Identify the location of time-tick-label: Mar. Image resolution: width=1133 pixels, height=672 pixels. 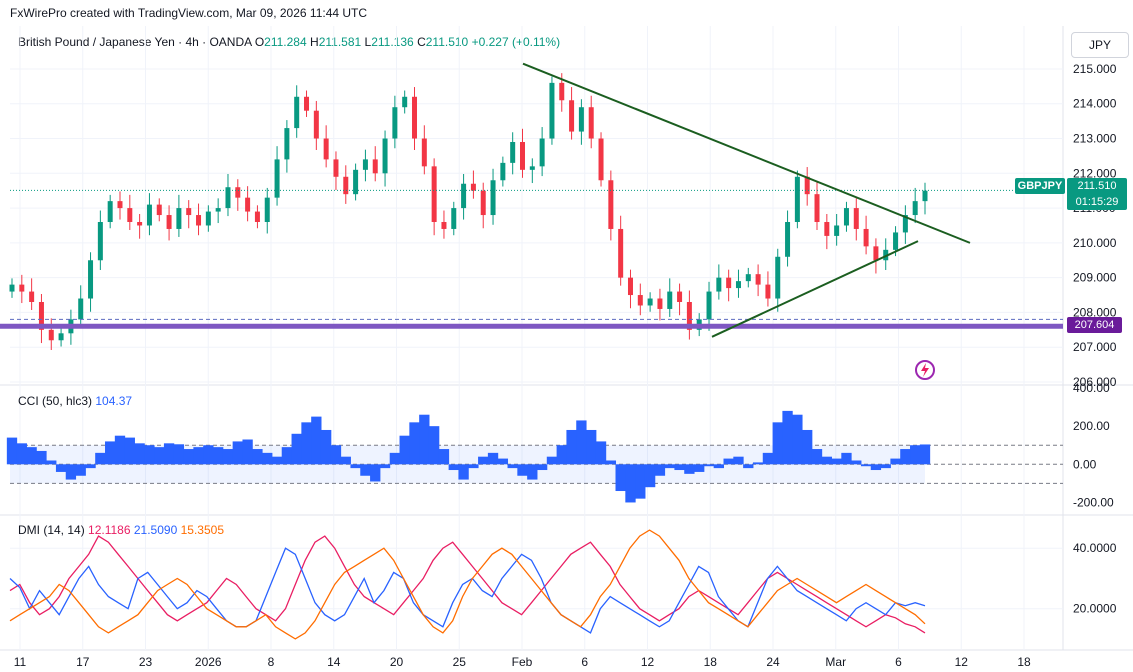
(835, 662).